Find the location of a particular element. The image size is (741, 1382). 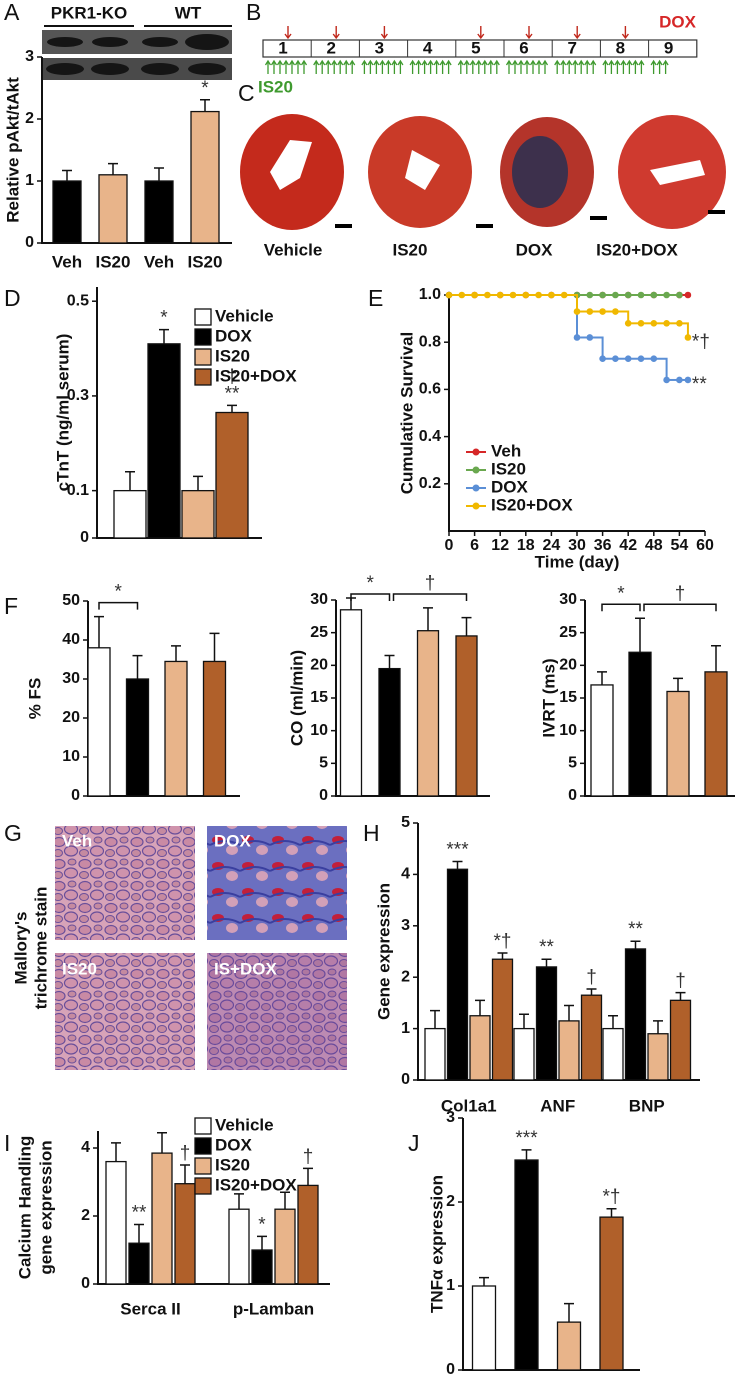

legend-marker is located at coordinates (476, 470).